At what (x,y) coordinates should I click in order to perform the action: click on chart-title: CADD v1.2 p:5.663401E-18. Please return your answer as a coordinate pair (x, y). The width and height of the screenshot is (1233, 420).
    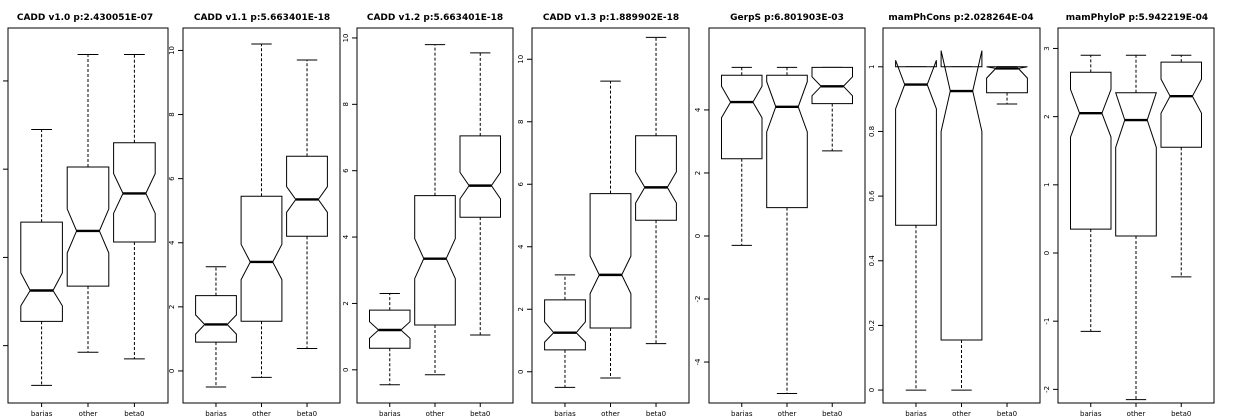
    Looking at the image, I should click on (435, 18).